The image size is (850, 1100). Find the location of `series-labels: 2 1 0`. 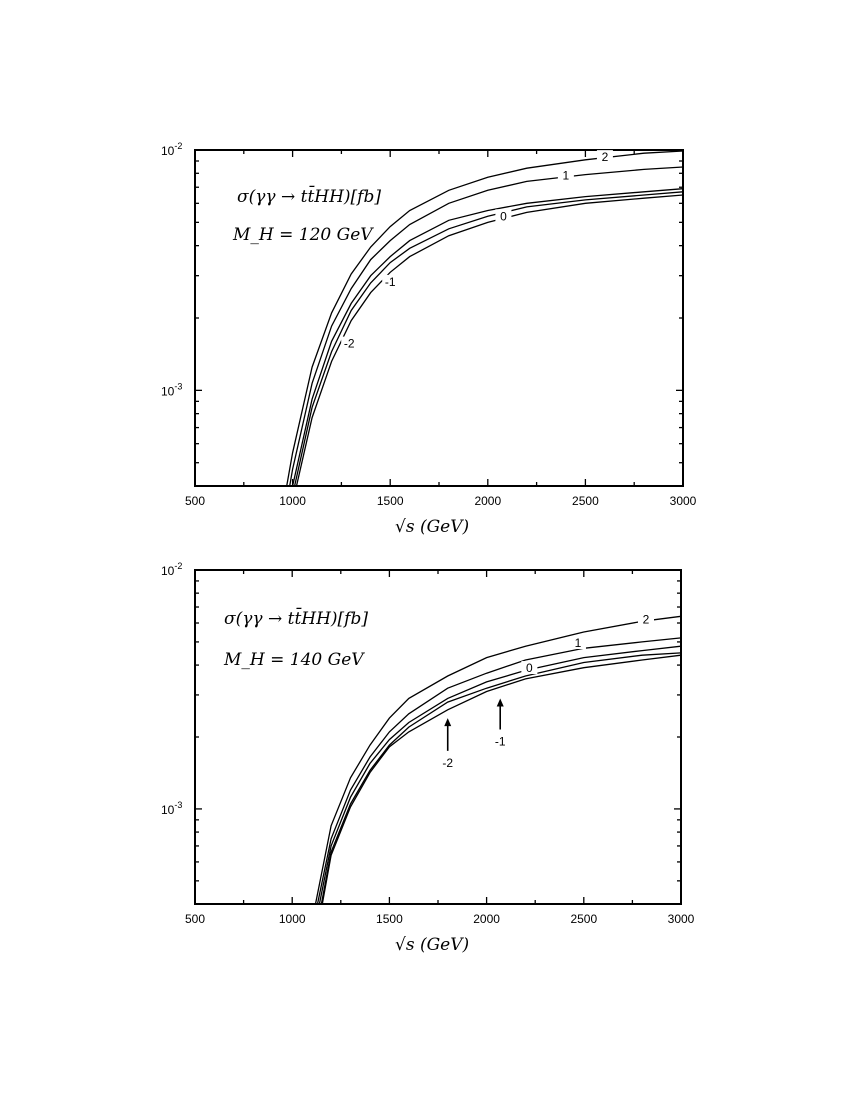

series-labels: 2 1 0 is located at coordinates (588, 643).